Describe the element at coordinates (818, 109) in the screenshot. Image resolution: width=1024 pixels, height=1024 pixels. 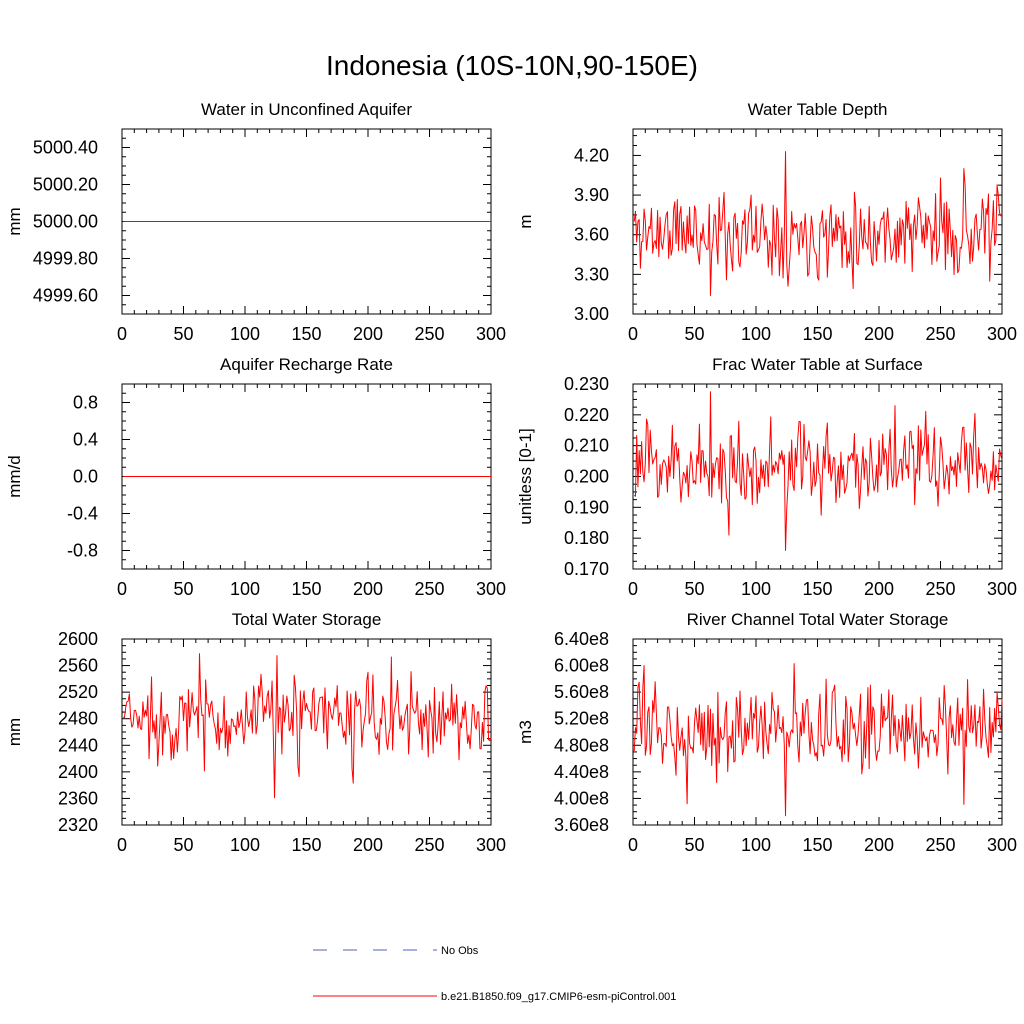
I see `panel-title: Water Table Depth` at that location.